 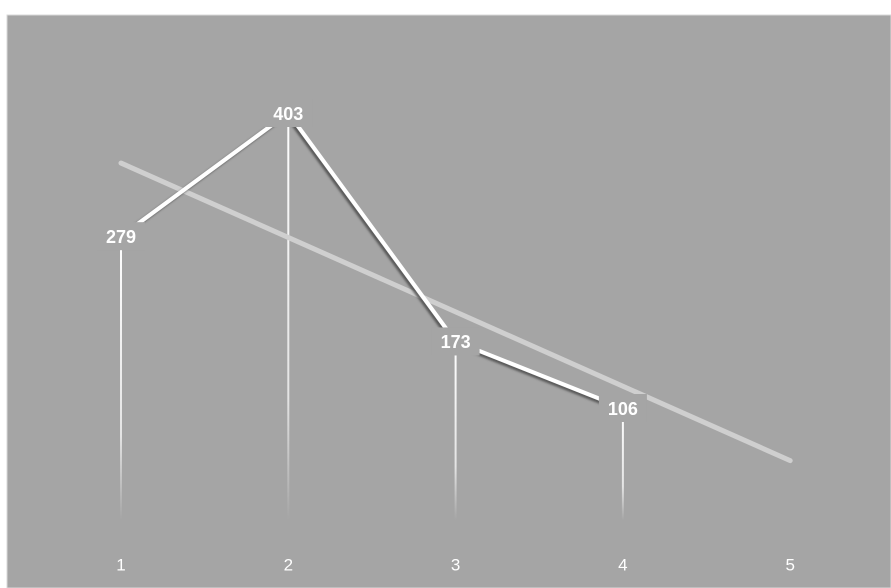 I want to click on x-tick-label: 3, so click(x=455, y=564).